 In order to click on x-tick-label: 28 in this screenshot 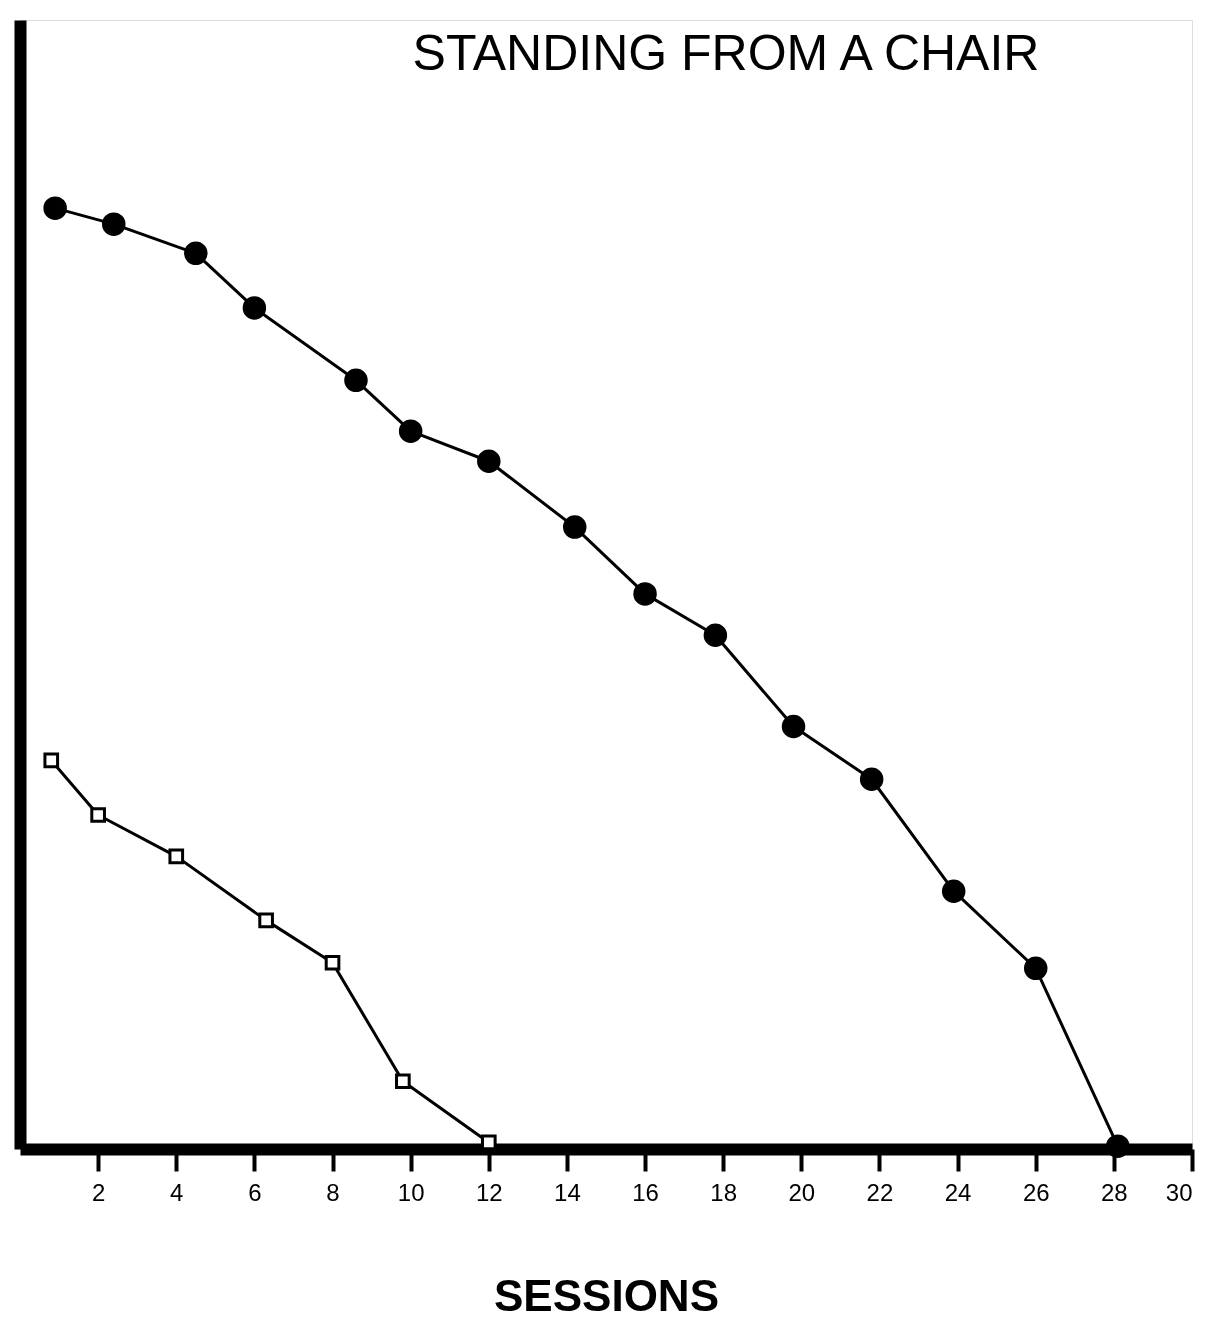, I will do `click(1114, 1192)`.